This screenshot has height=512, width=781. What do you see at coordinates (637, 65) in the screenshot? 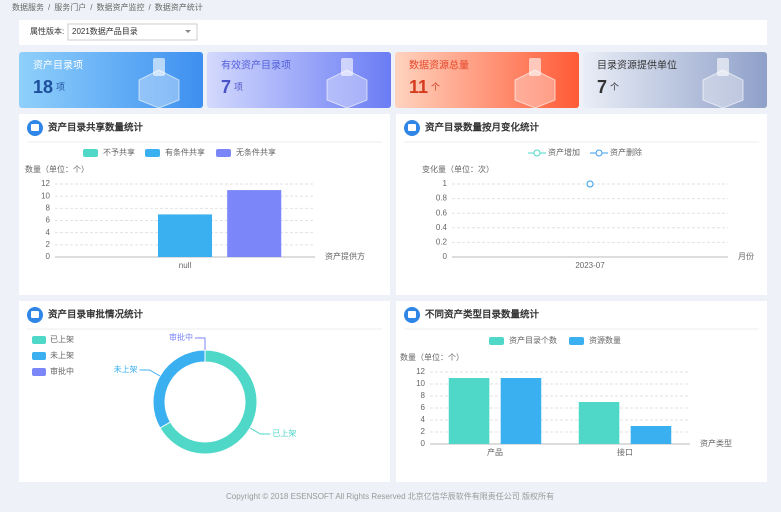
I see `card-title: 目录资源提供单位` at bounding box center [637, 65].